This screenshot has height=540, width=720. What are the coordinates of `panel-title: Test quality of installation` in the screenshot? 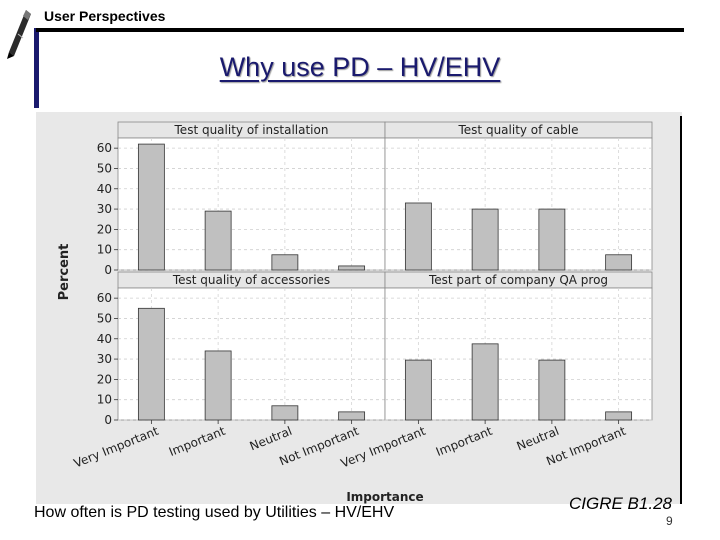 It's located at (251, 130).